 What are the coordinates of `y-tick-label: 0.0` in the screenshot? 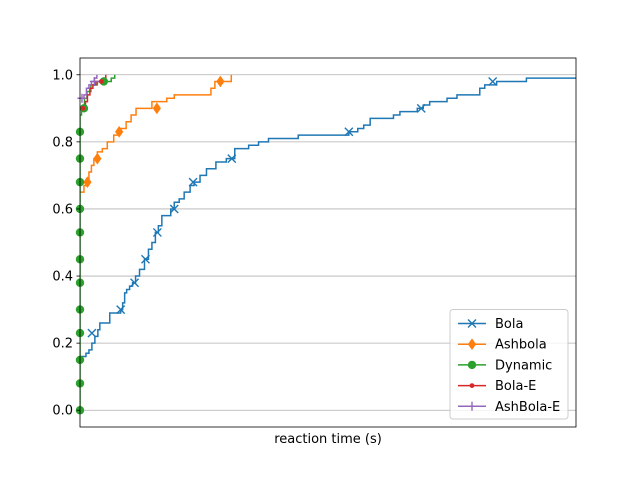 It's located at (62, 411).